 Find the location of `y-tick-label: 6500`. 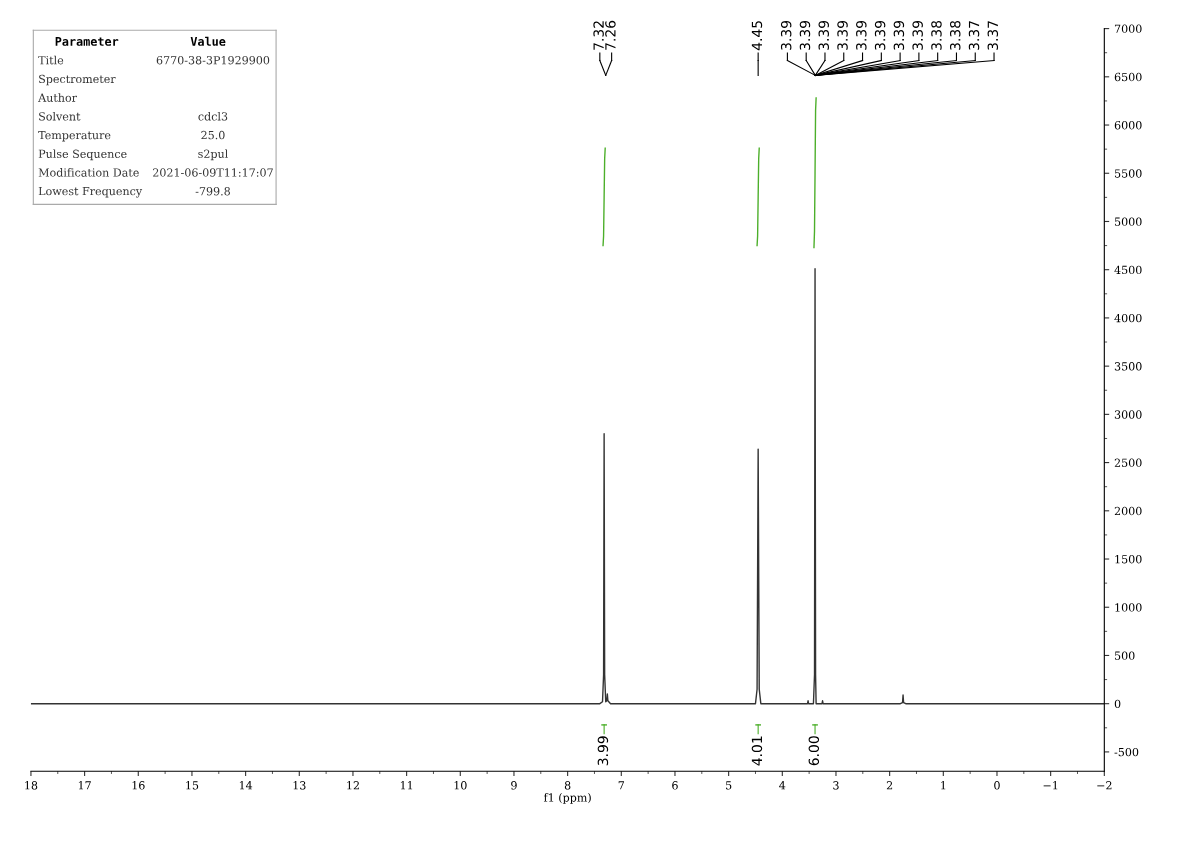

y-tick-label: 6500 is located at coordinates (1128, 77).